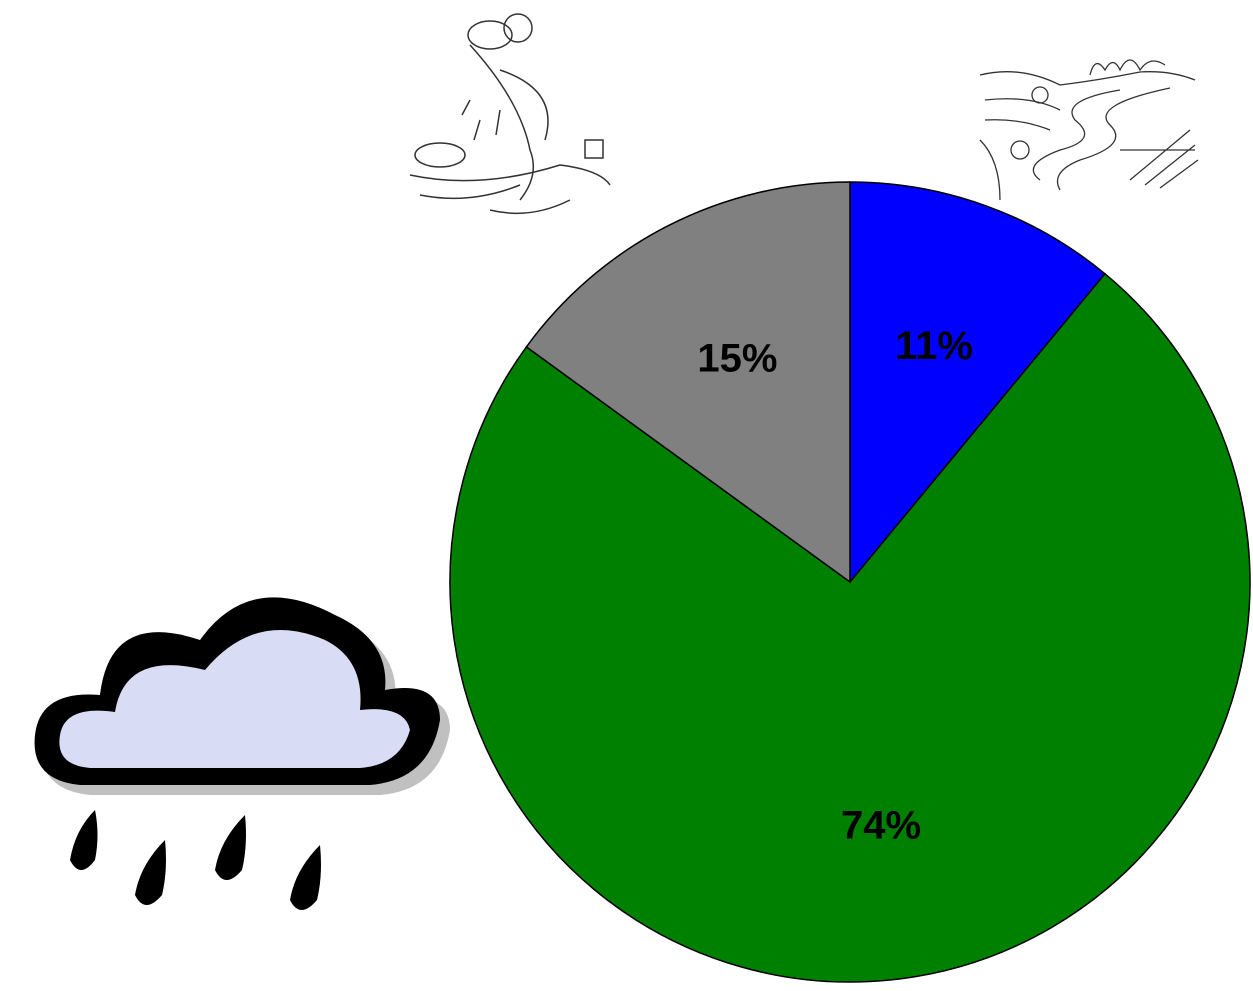 The width and height of the screenshot is (1253, 991). Describe the element at coordinates (737, 359) in the screenshot. I see `data-label: 15%` at that location.